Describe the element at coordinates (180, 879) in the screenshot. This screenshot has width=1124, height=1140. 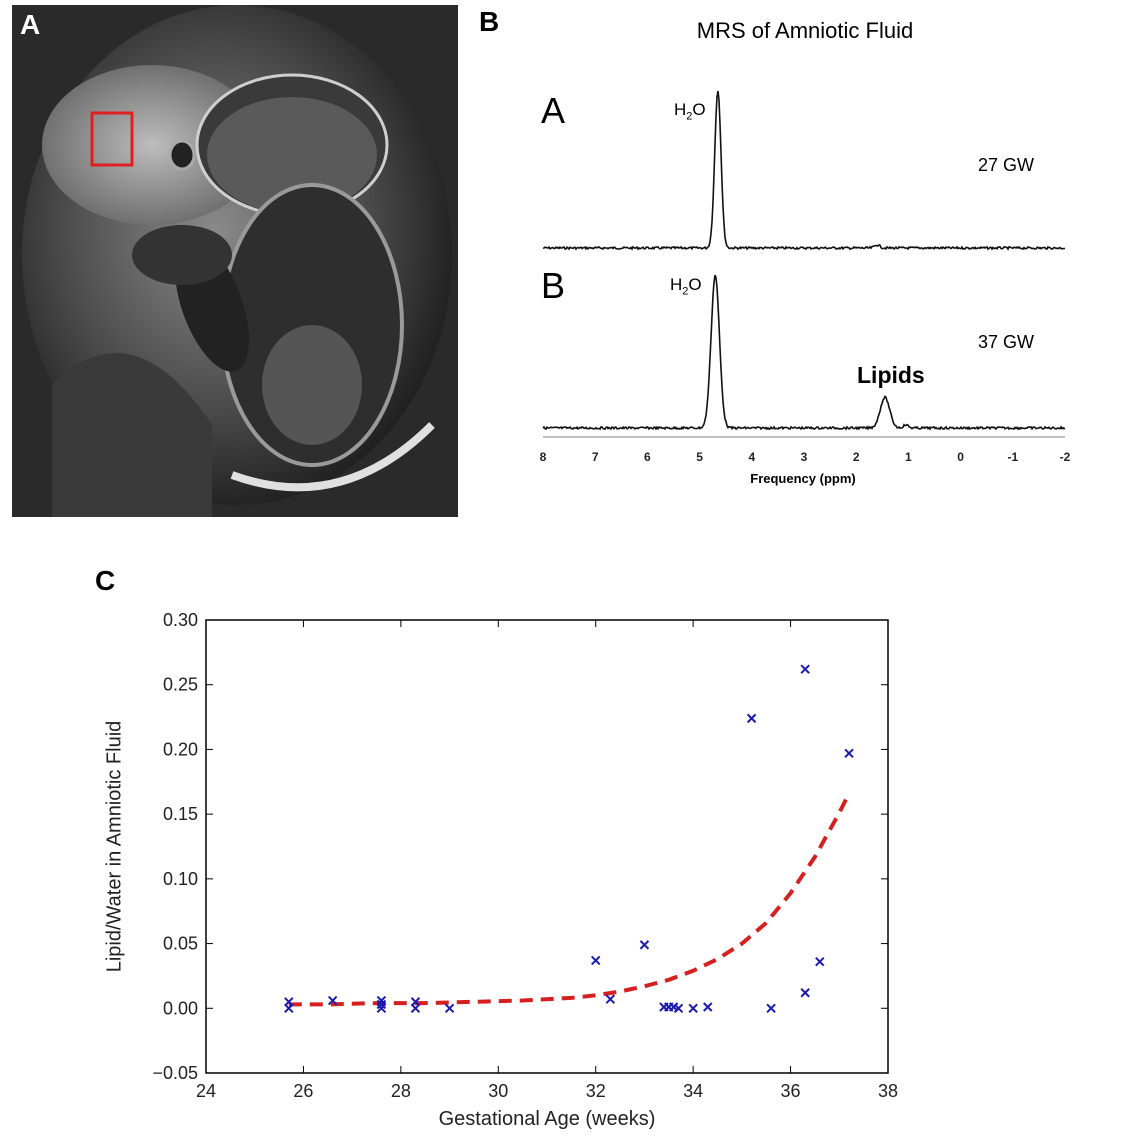
I see `y-tick-label: 0.10` at that location.